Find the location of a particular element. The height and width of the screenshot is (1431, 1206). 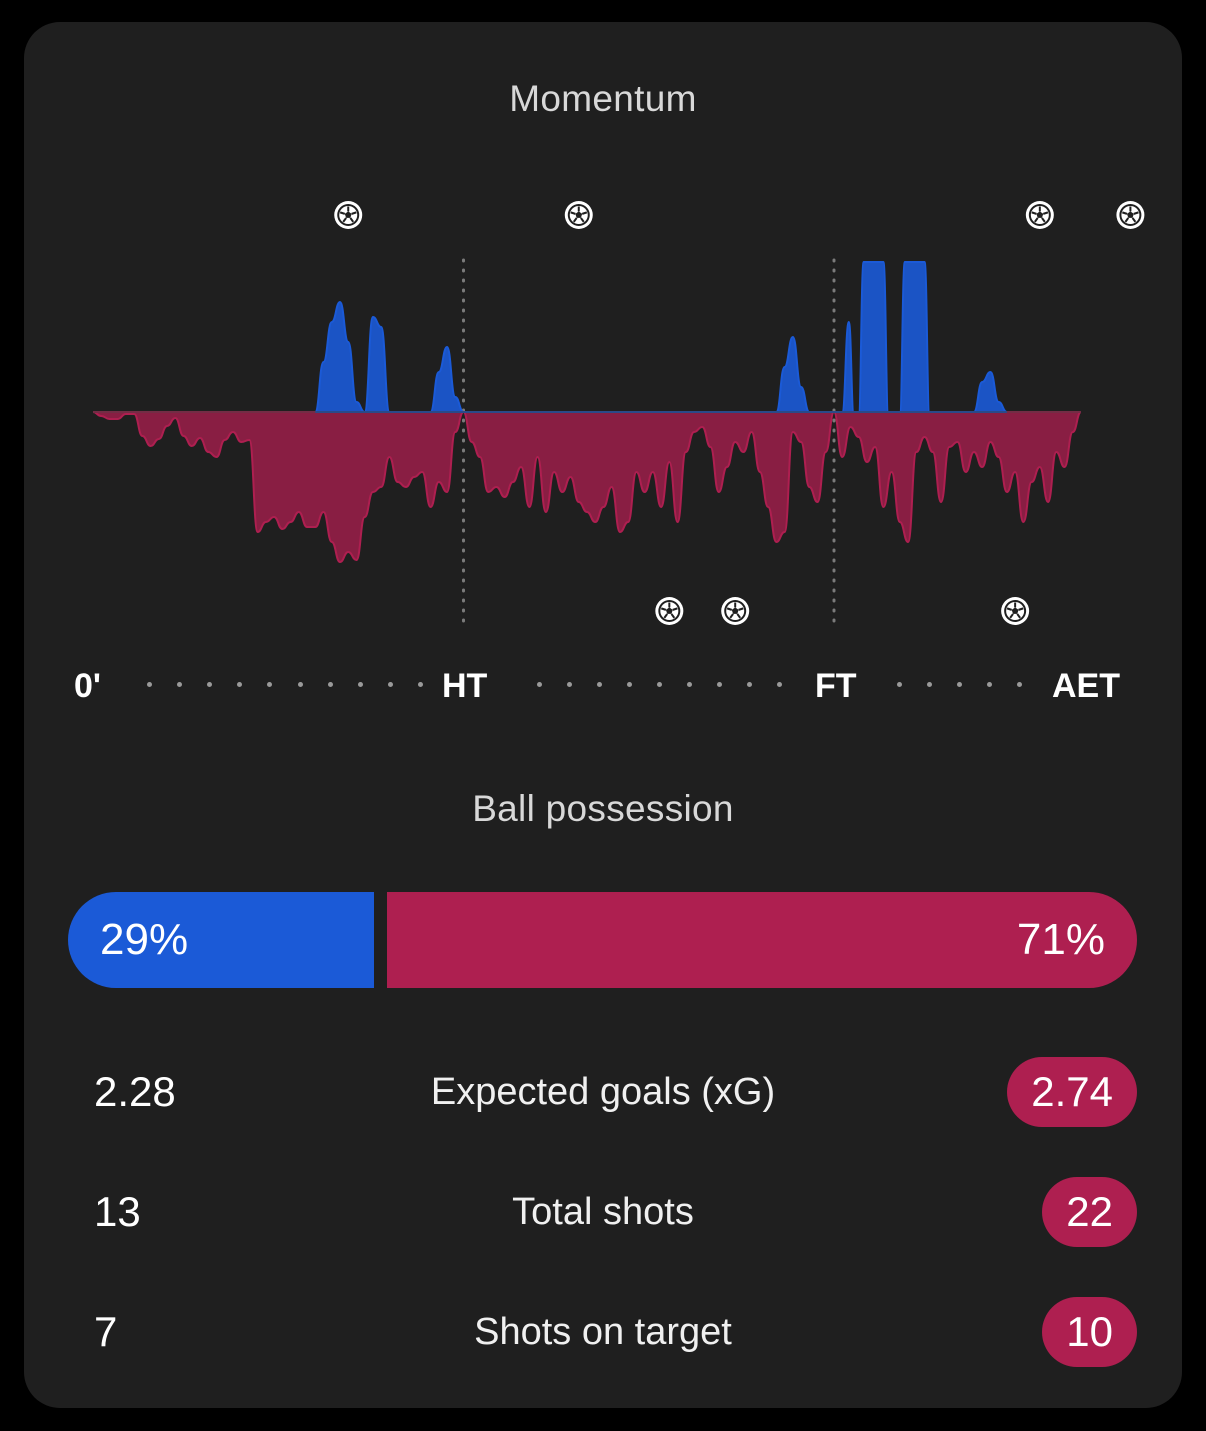

stat-row-shots-on-target: 7 Shots on target 10 is located at coordinates (603, 1332).